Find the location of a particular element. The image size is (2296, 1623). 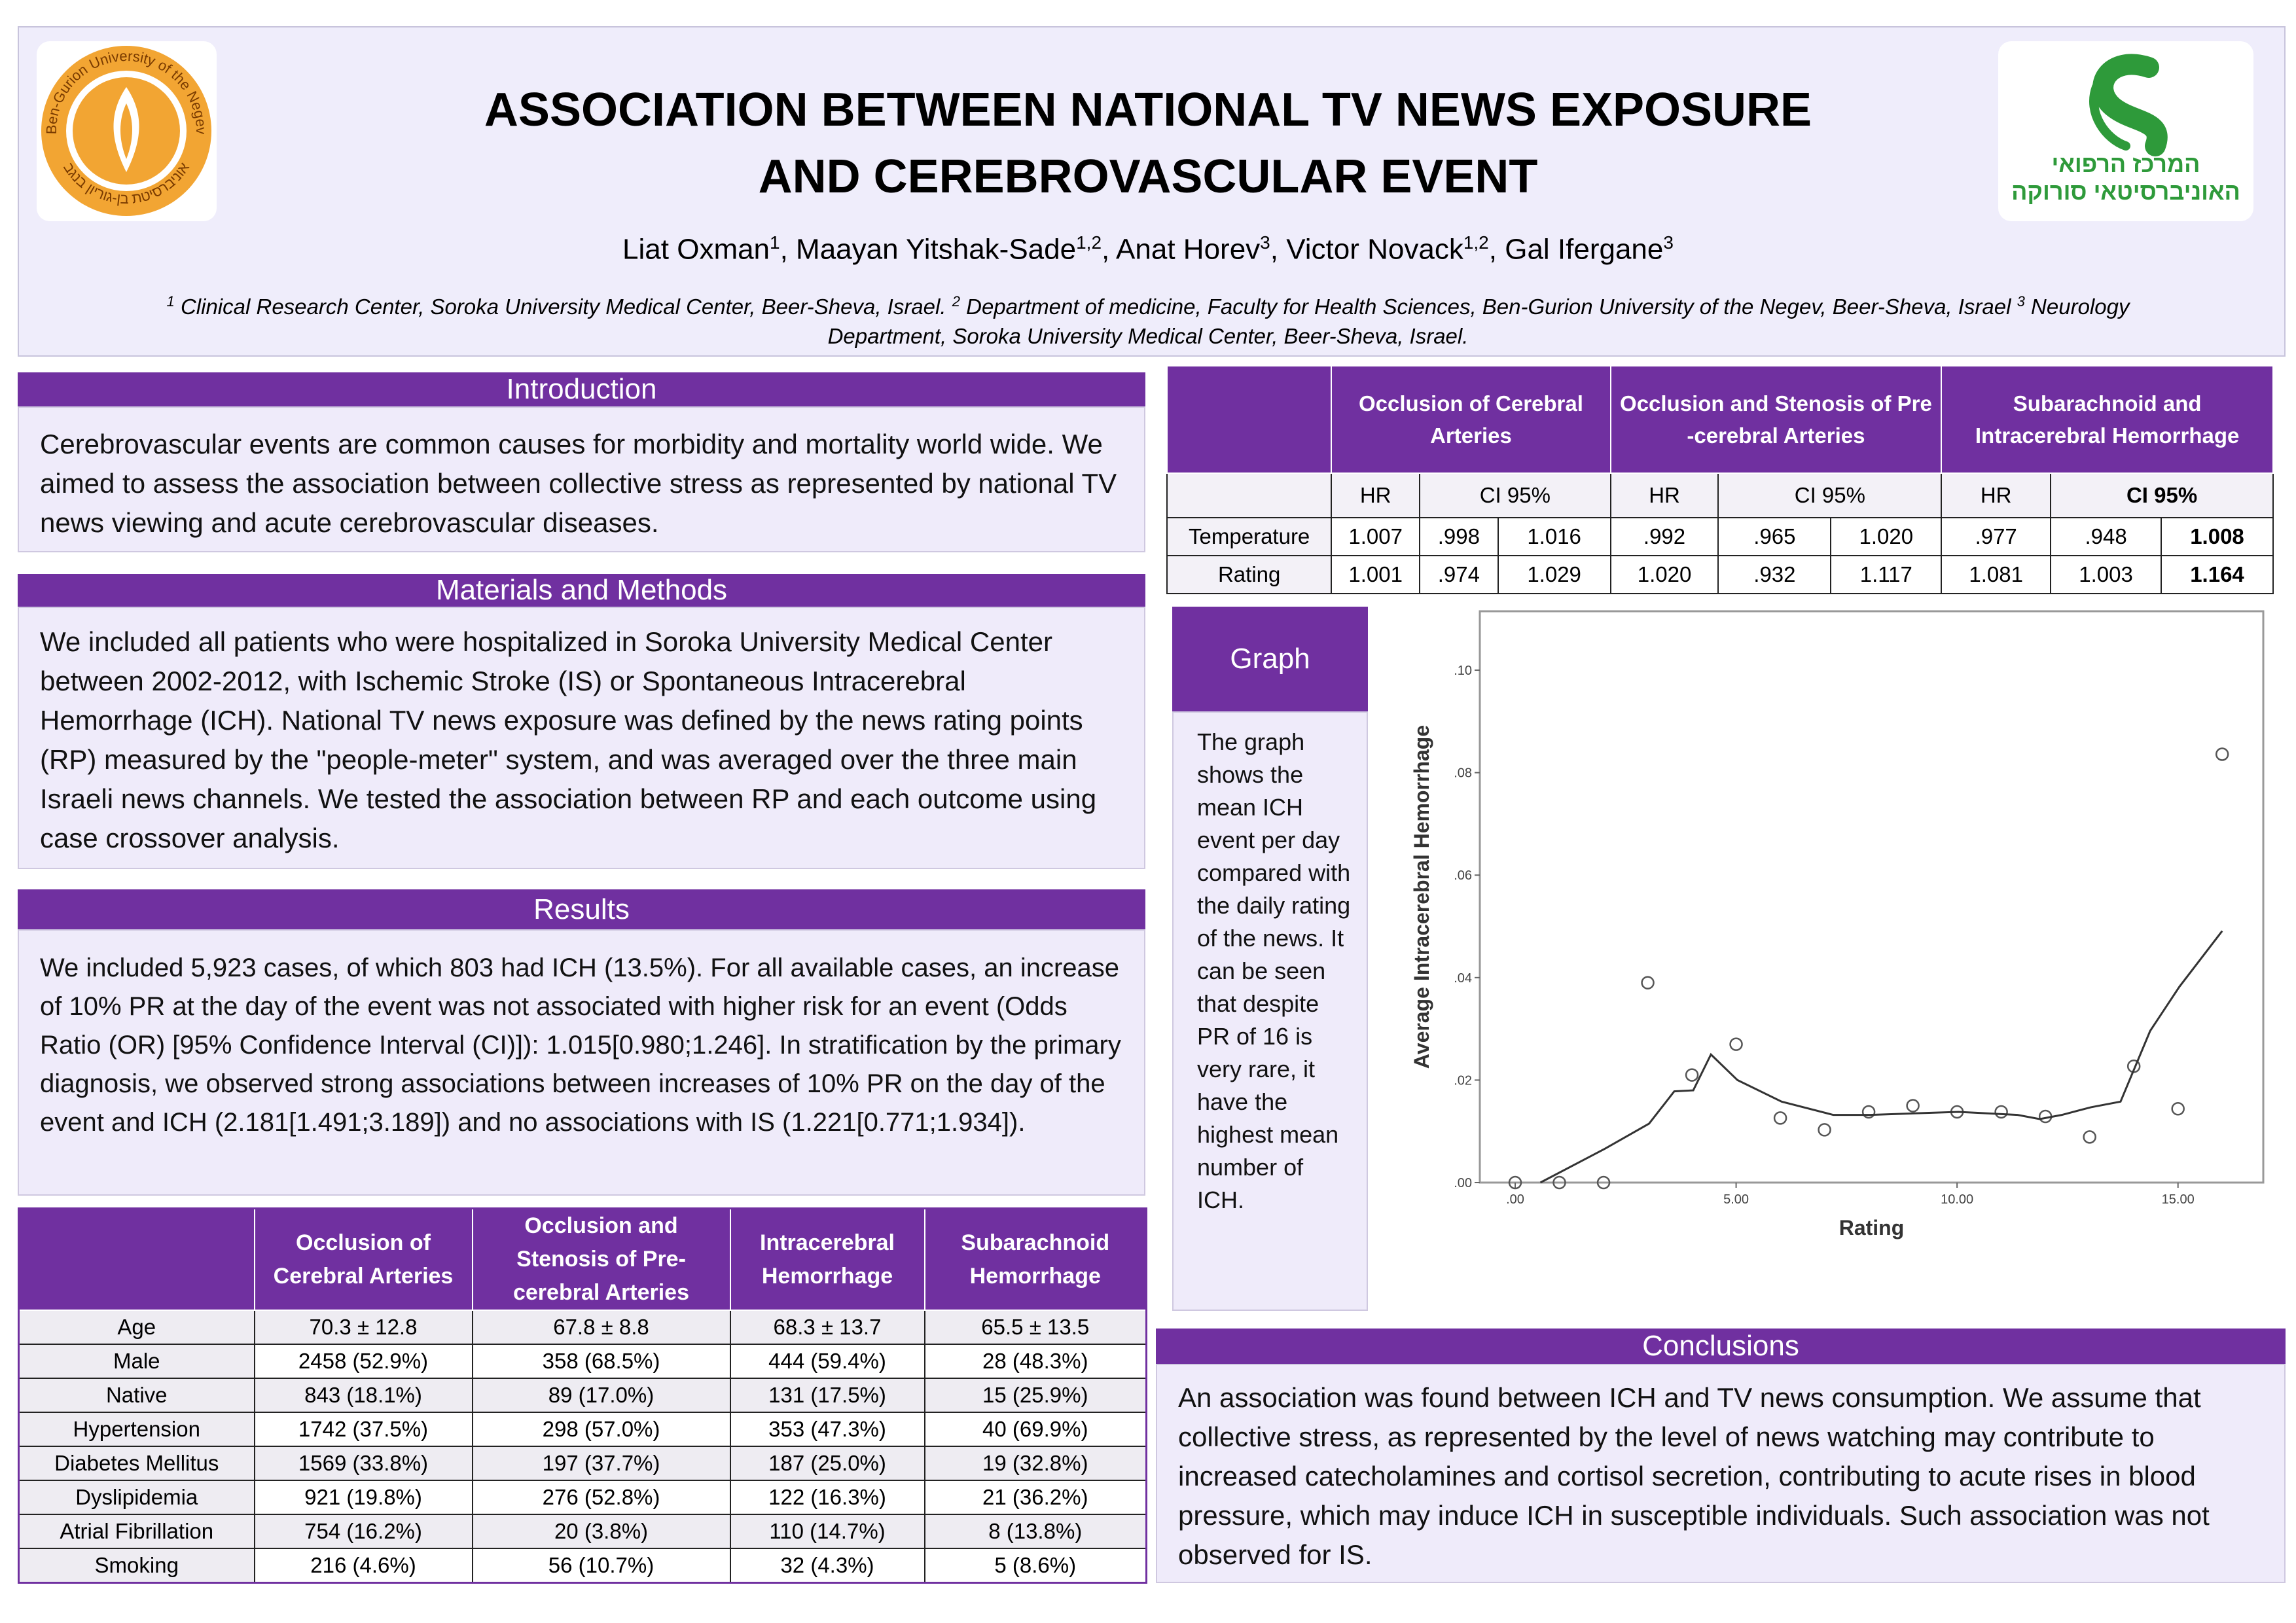

table-cell: 67.8 ± 8.8 is located at coordinates (601, 1327).